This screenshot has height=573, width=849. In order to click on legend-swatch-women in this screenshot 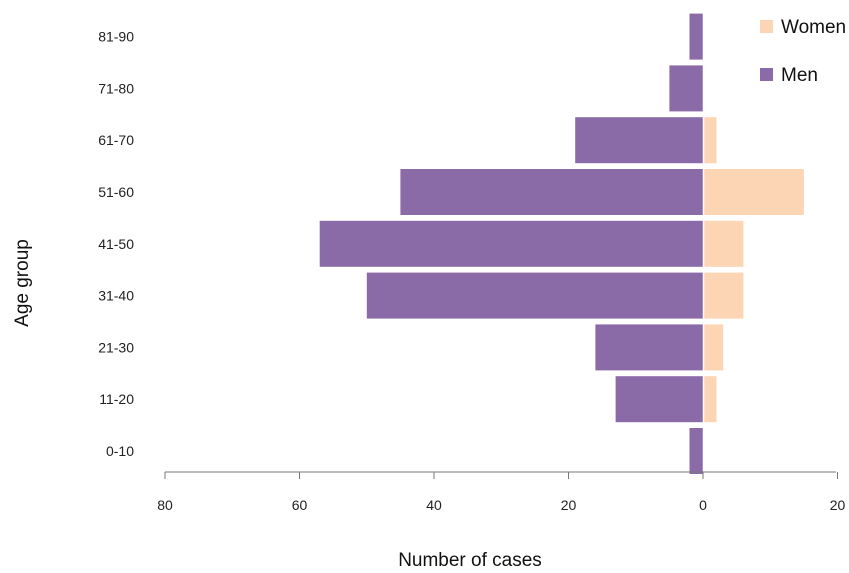, I will do `click(766, 26)`.